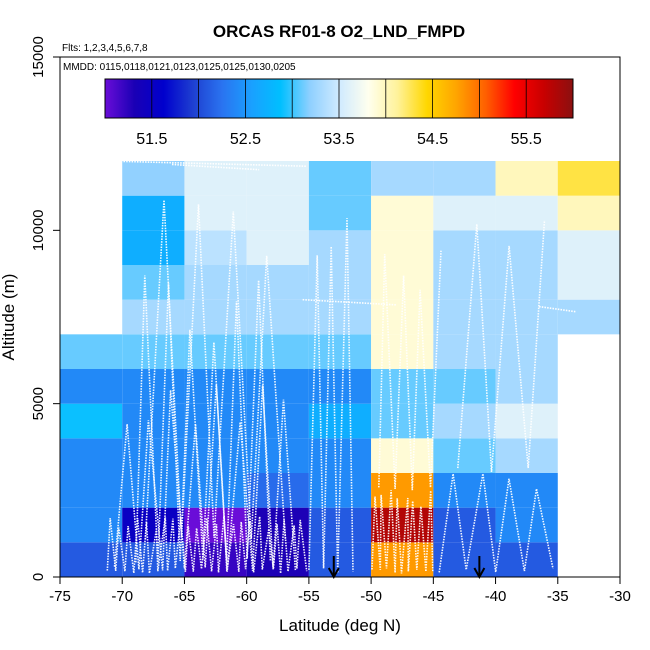  I want to click on x-tick-label: -55, so click(309, 596).